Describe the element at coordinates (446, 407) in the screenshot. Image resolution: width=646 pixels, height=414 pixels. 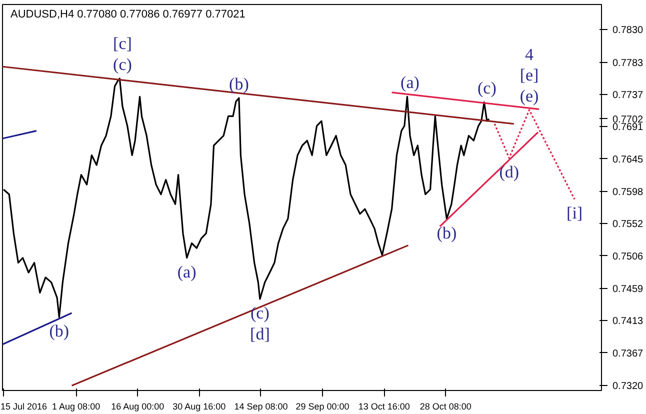
I see `x-tick-label: 28 Oct 08:00` at that location.